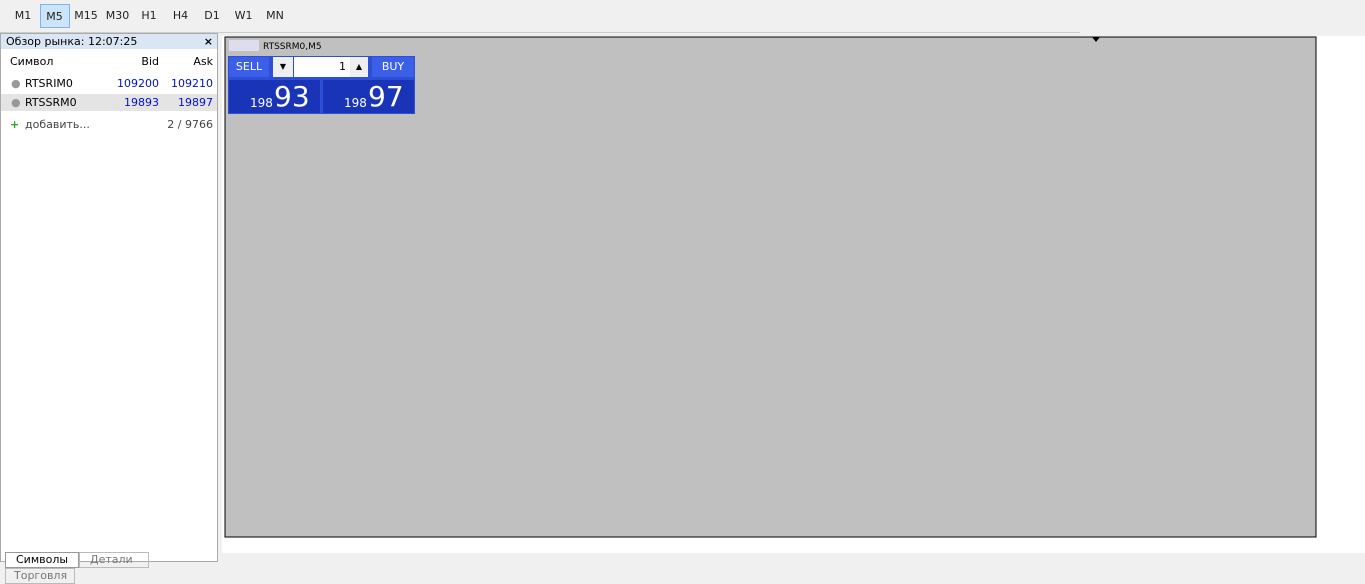  Describe the element at coordinates (386, 96) in the screenshot. I see `buy-price-small: 97` at that location.